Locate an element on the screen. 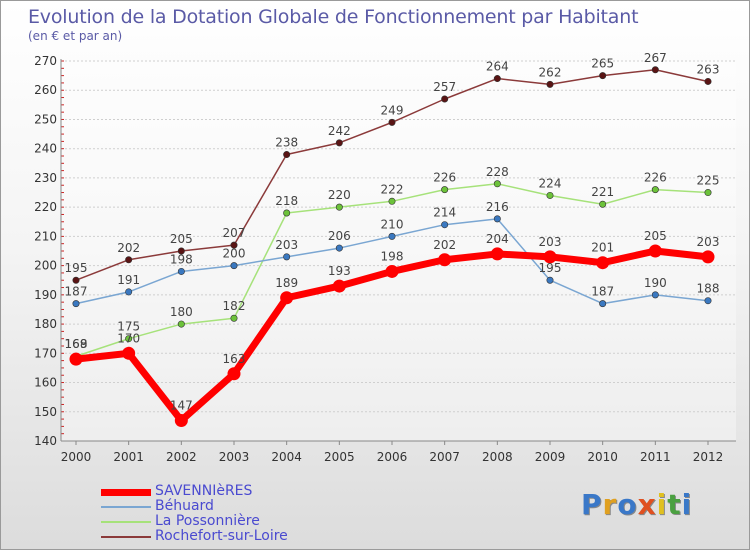  x-tick-label: 2008 is located at coordinates (497, 457).